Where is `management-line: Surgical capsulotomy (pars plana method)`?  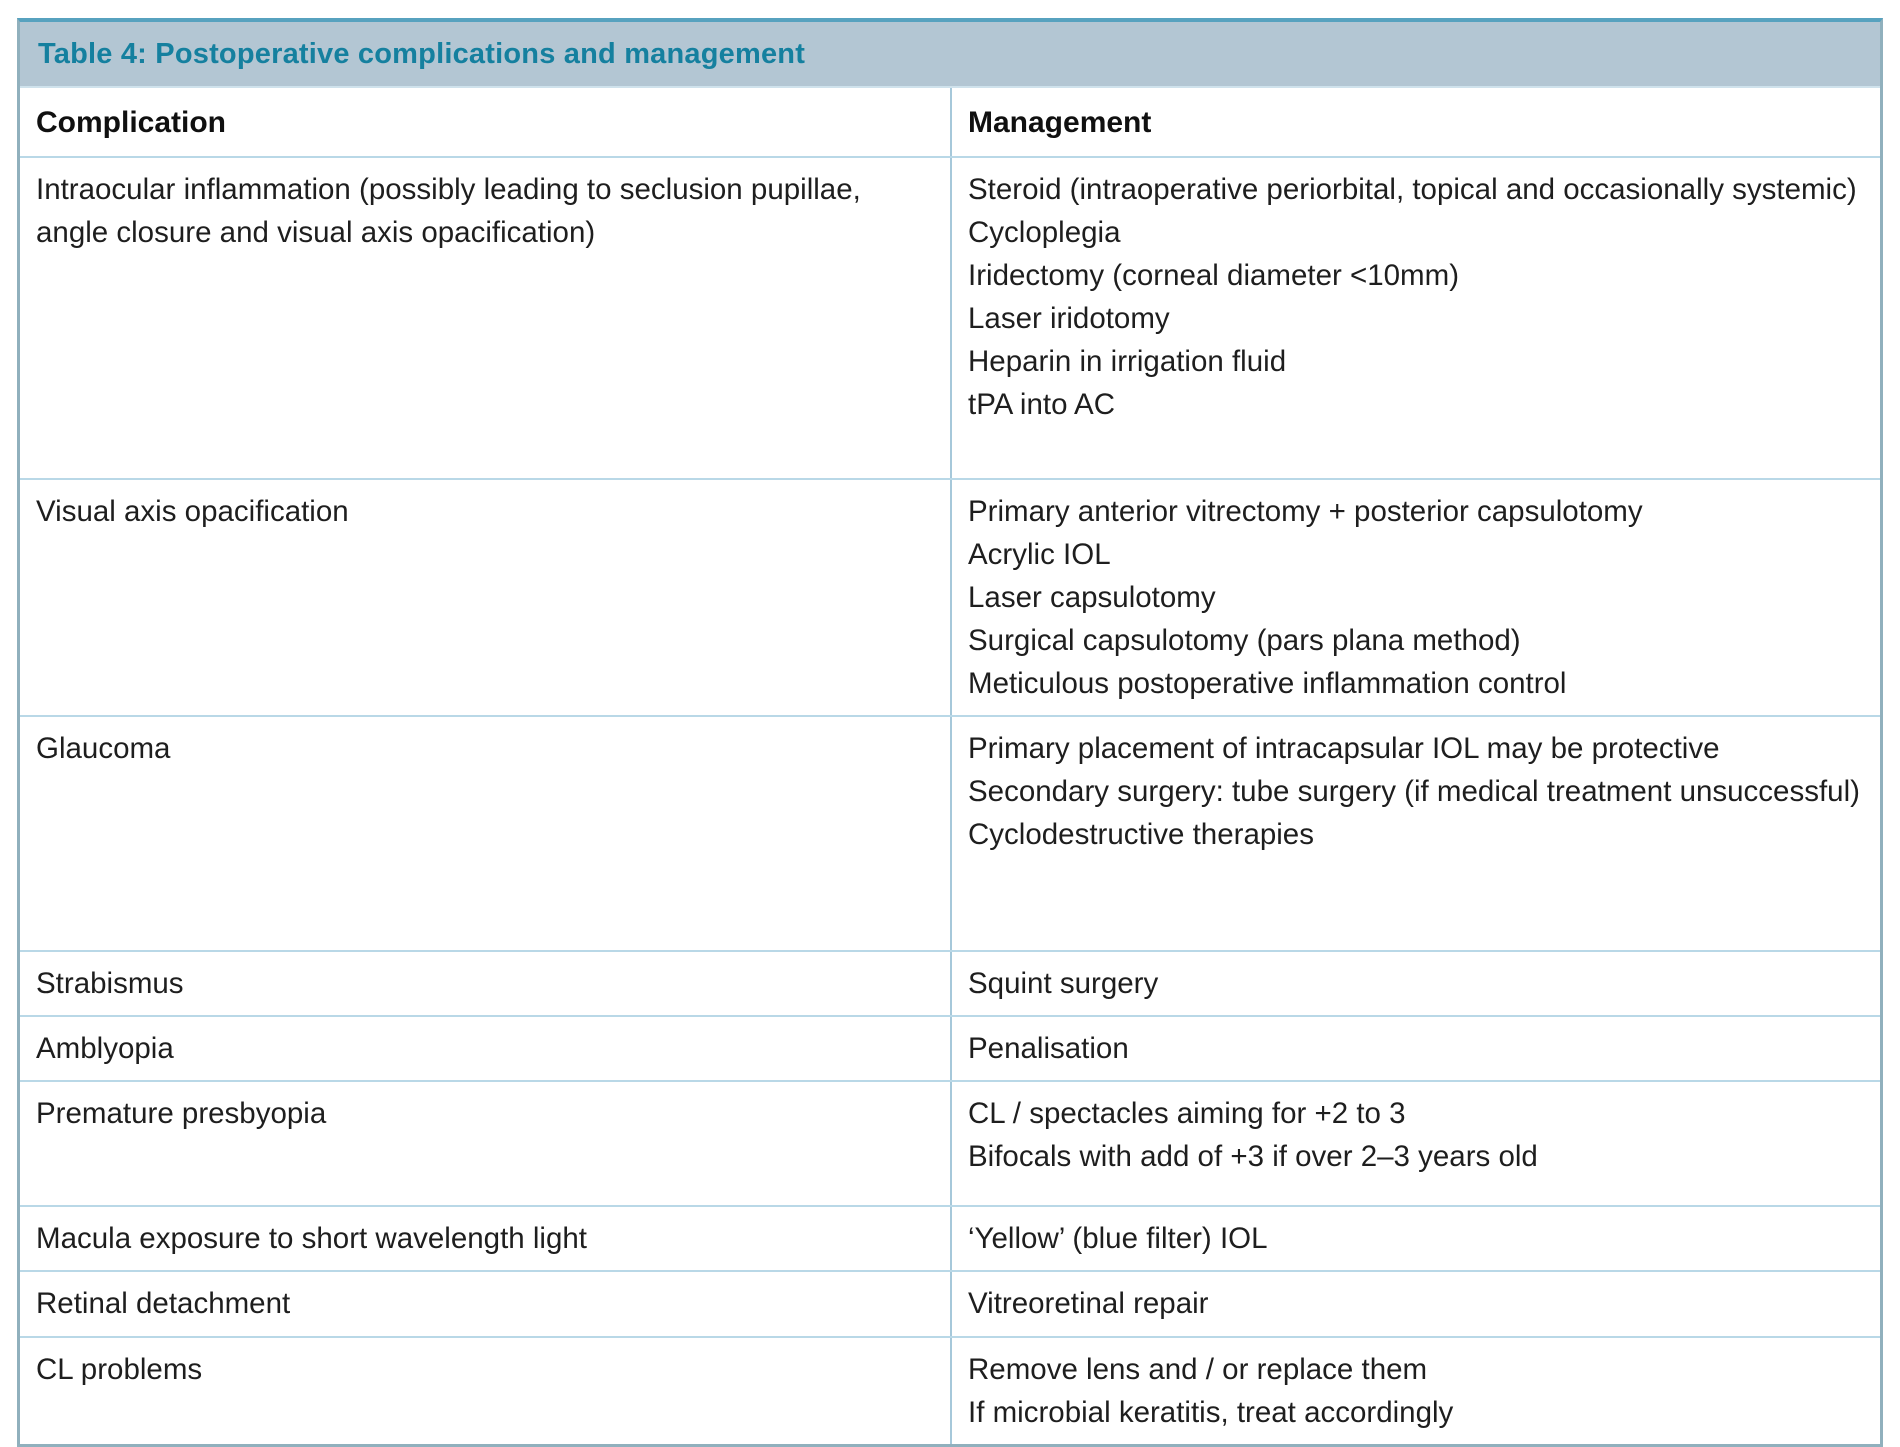
management-line: Surgical capsulotomy (pars plana method) is located at coordinates (1244, 640).